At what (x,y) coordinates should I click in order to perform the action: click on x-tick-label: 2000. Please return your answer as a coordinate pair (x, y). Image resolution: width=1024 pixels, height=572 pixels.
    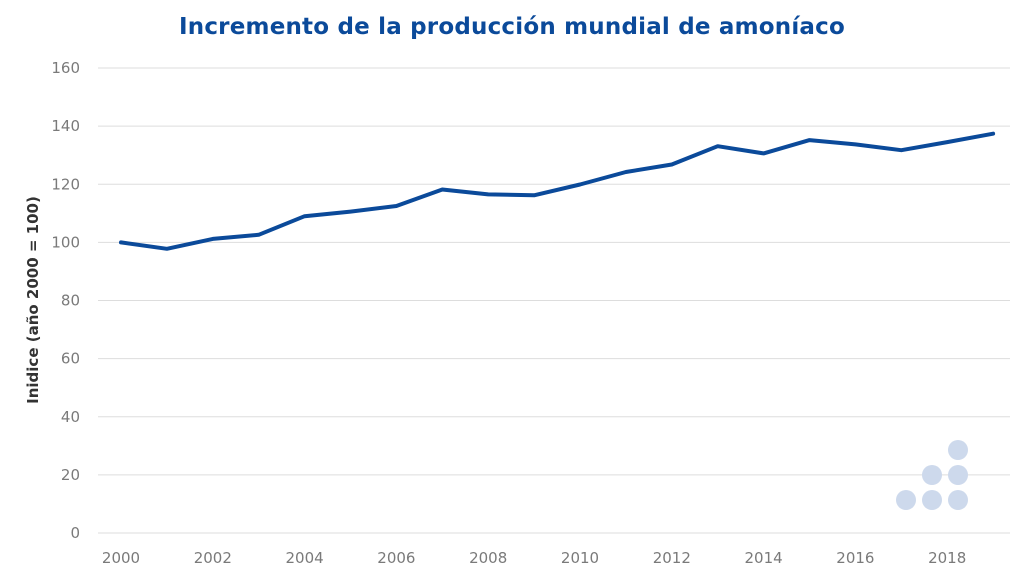
    Looking at the image, I should click on (121, 558).